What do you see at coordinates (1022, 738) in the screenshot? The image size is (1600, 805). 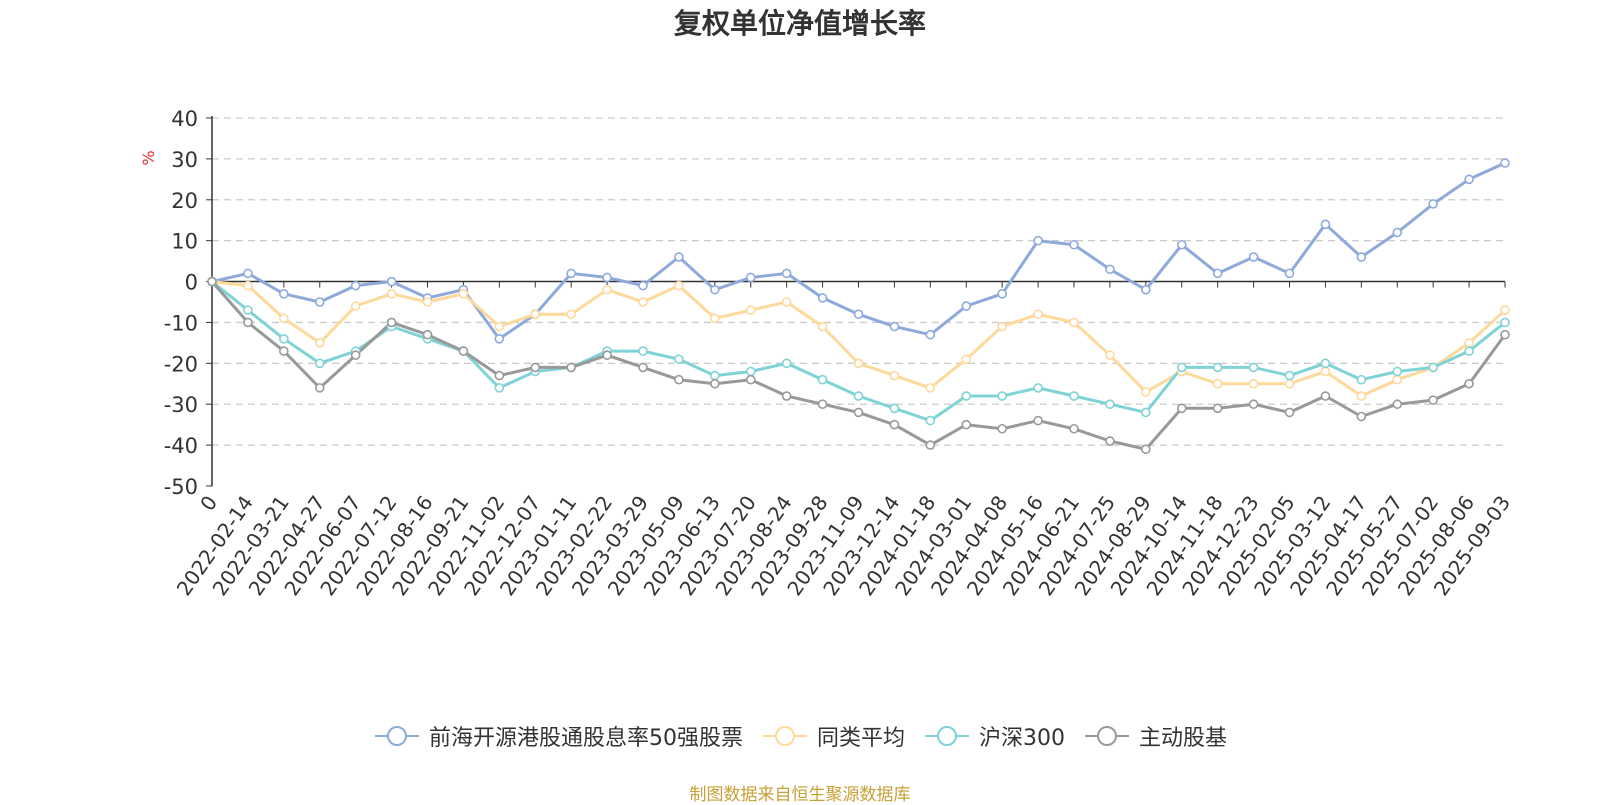 I see `legend-label: 沪深300` at bounding box center [1022, 738].